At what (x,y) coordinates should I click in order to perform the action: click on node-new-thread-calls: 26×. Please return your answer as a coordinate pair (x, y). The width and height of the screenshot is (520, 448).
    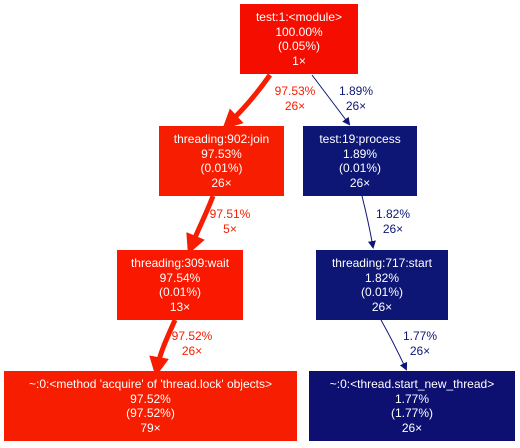
    Looking at the image, I should click on (412, 427).